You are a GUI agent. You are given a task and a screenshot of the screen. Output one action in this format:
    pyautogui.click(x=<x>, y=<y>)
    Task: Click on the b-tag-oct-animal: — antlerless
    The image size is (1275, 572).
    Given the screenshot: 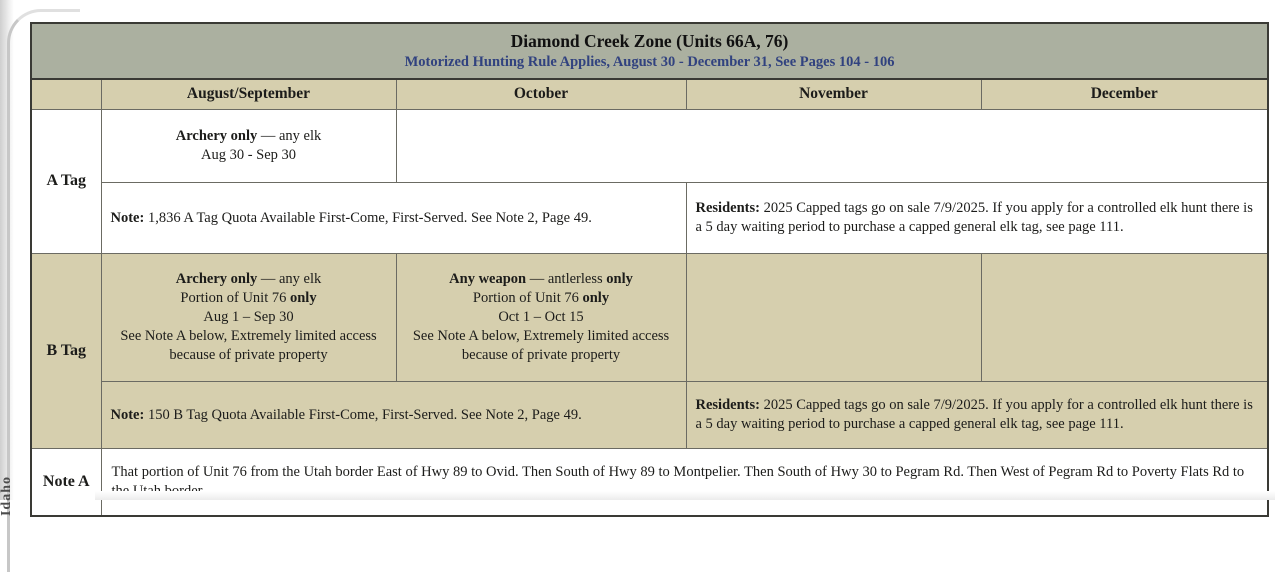 What is the action you would take?
    pyautogui.click(x=566, y=279)
    